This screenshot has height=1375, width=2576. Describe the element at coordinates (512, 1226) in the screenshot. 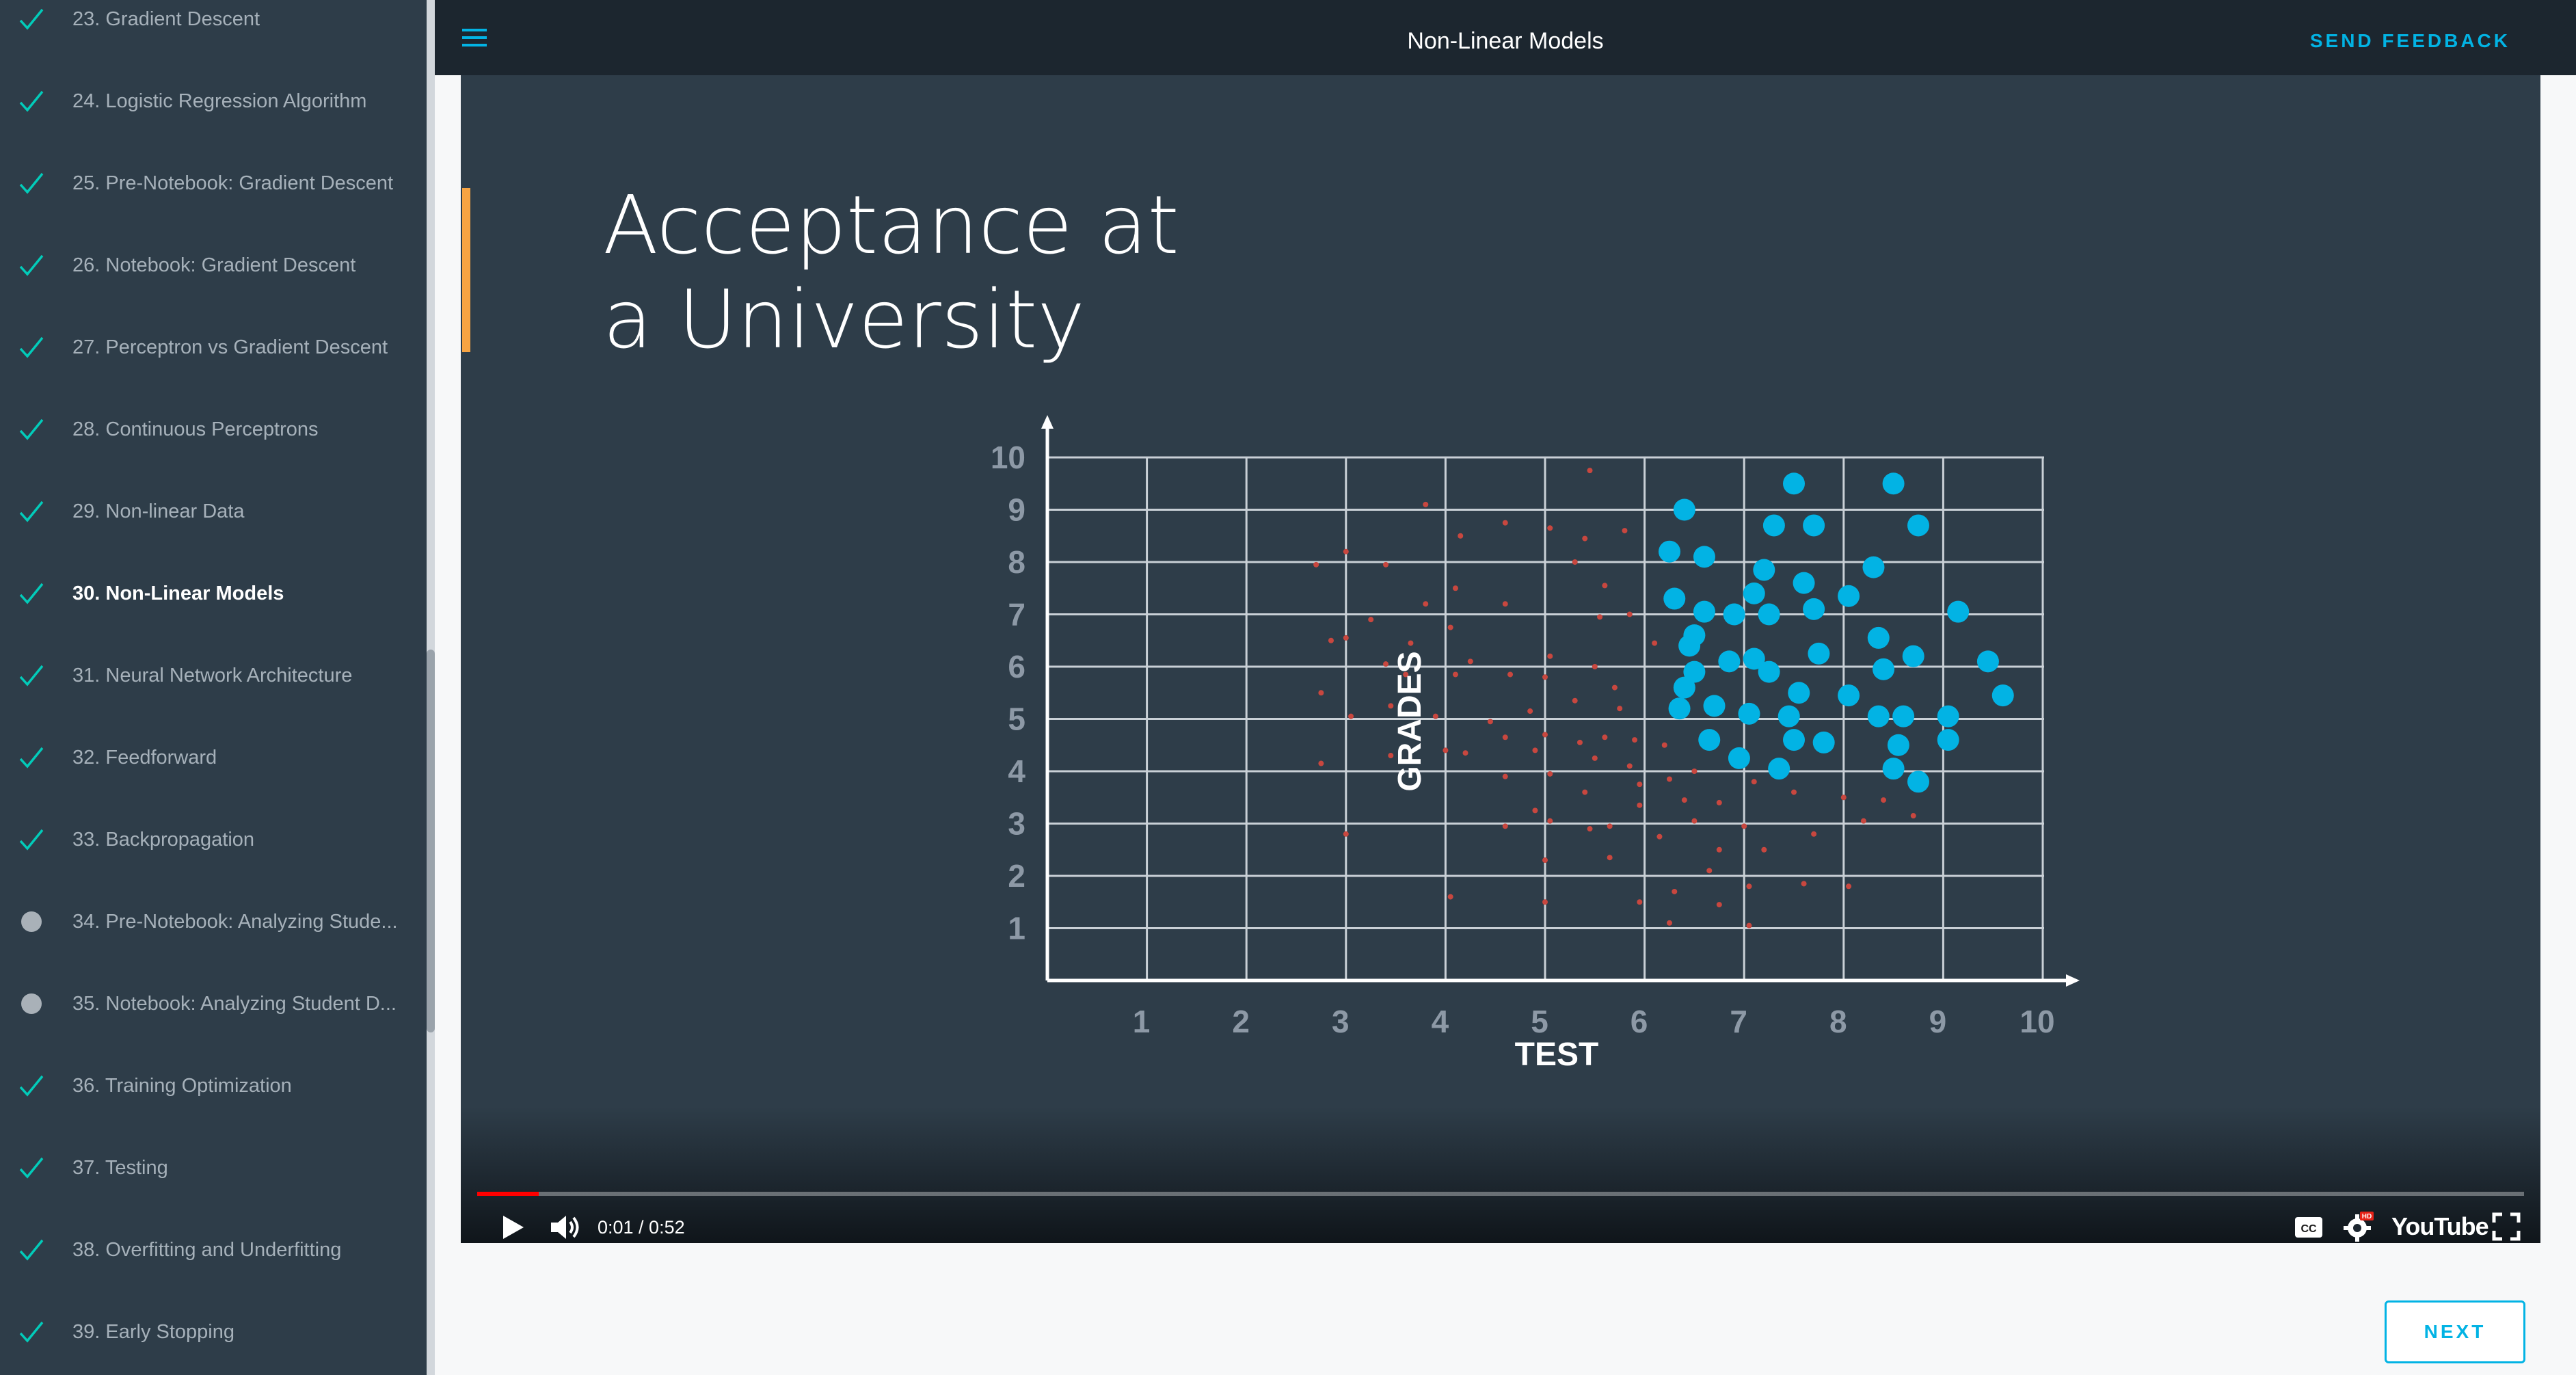

I see `play-icon` at that location.